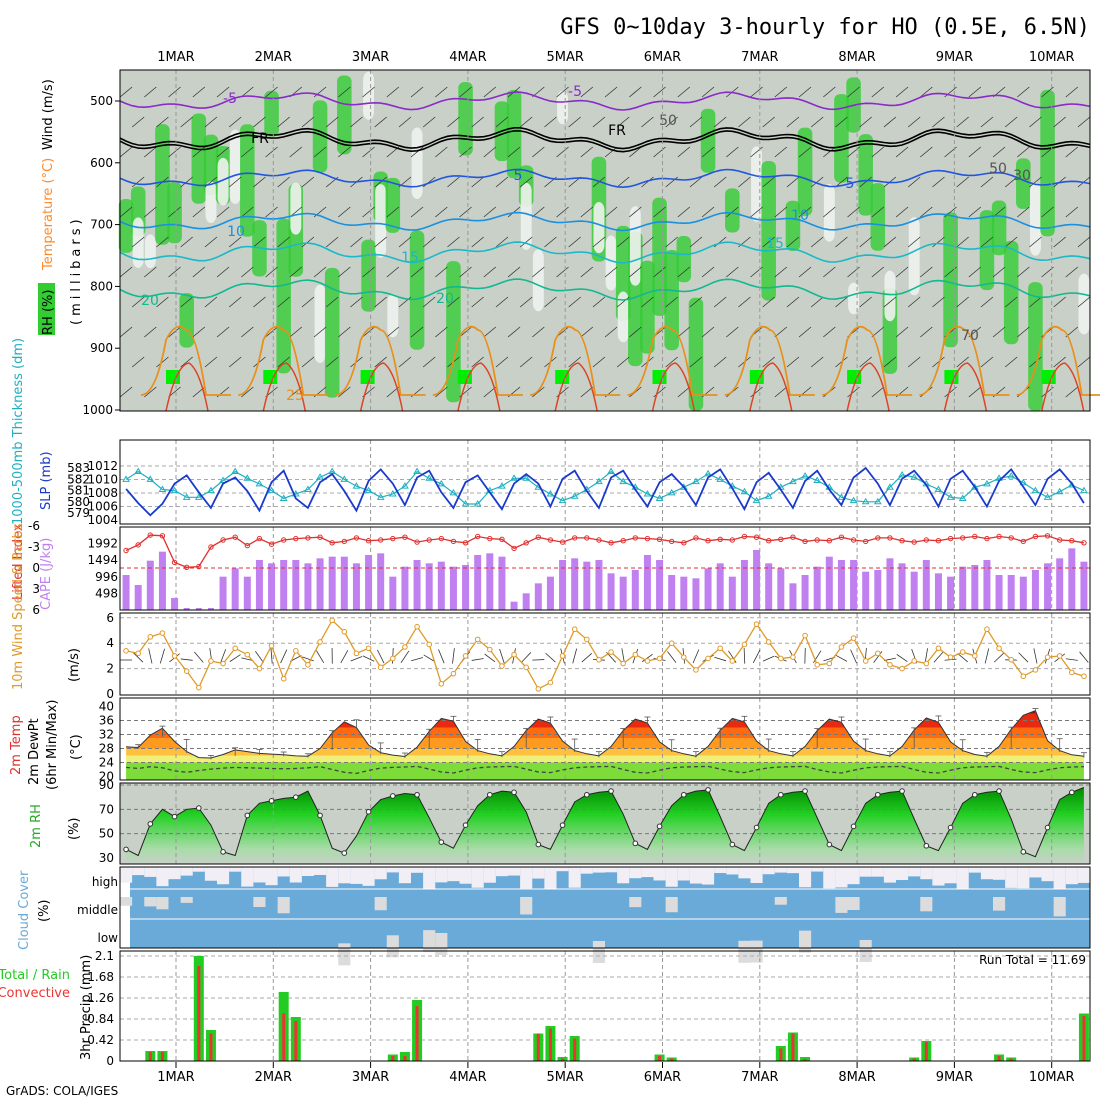  What do you see at coordinates (106, 577) in the screenshot?
I see `cape-tick-label: 996` at bounding box center [106, 577].